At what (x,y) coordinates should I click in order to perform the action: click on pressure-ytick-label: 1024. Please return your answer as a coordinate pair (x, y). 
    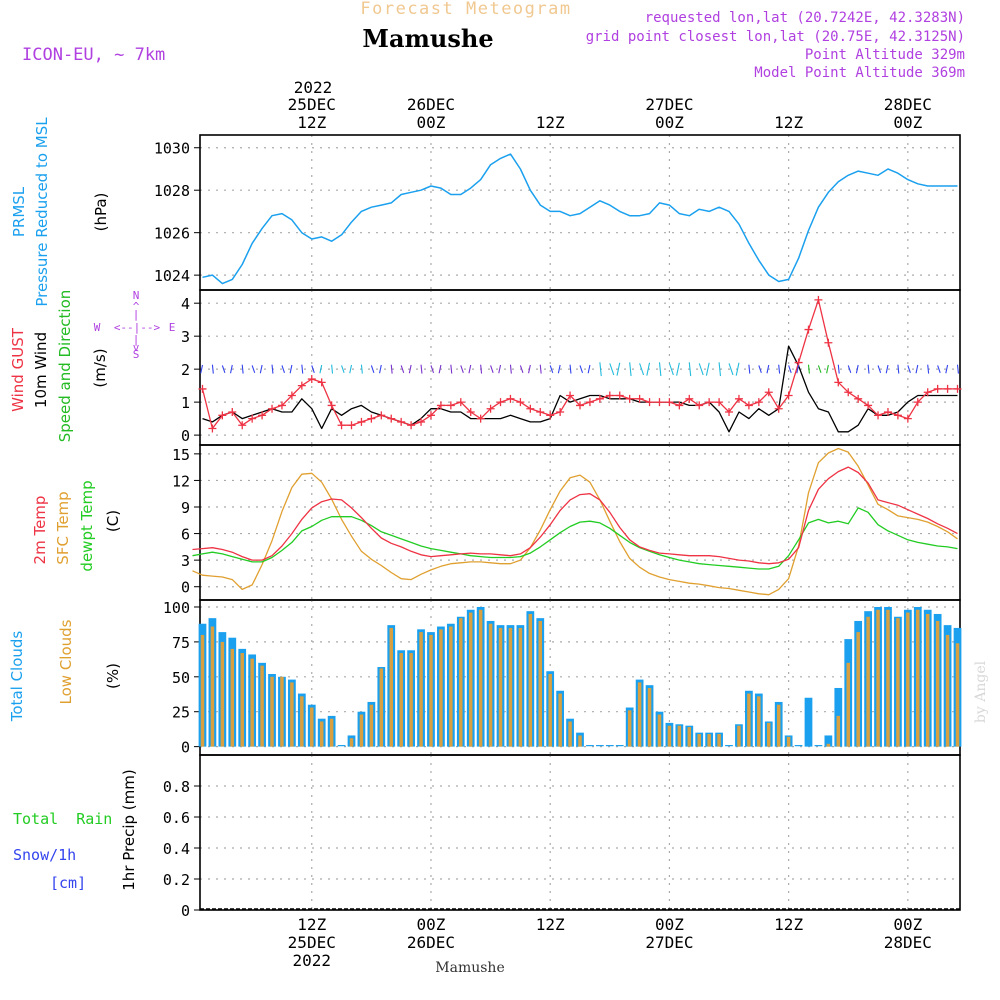
    Looking at the image, I should click on (172, 276).